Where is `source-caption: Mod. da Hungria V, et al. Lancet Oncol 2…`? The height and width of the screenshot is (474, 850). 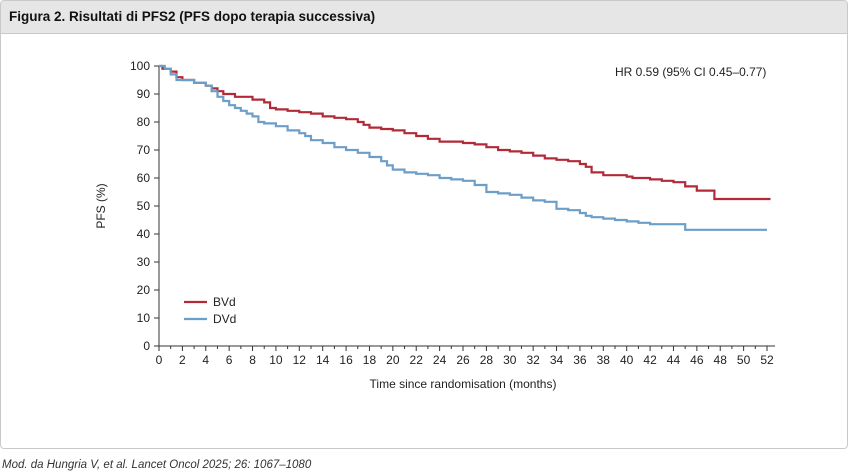
source-caption: Mod. da Hungria V, et al. Lancet Oncol 2… is located at coordinates (157, 465).